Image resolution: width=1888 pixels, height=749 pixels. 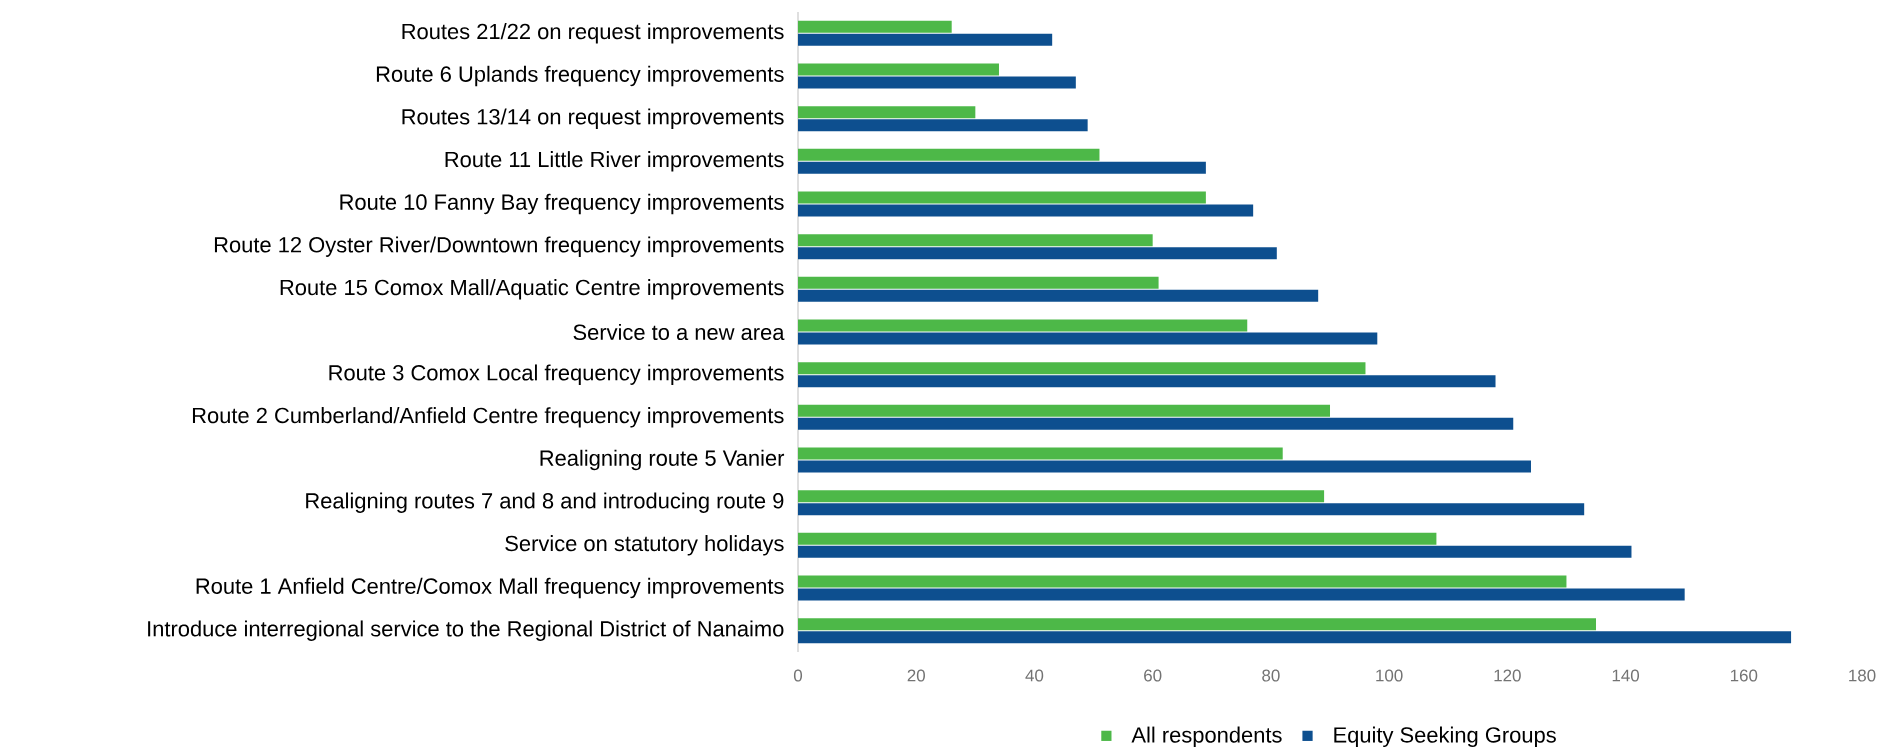 I want to click on y-tick-label: Route 11 Little River improvements, so click(x=614, y=161).